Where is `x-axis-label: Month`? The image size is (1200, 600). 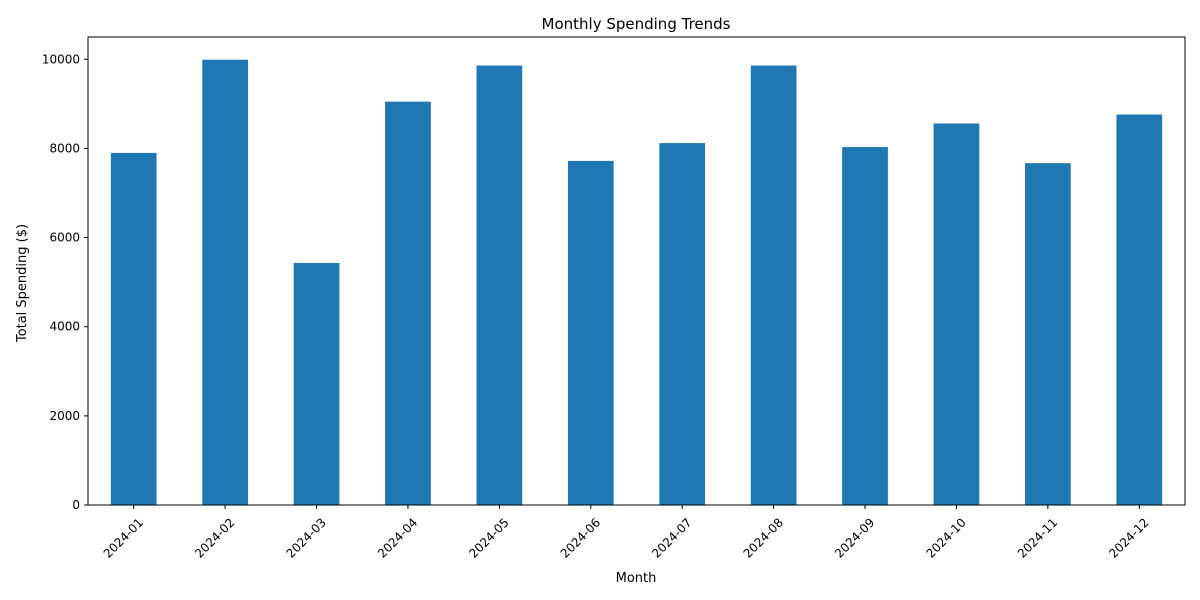
x-axis-label: Month is located at coordinates (636, 578).